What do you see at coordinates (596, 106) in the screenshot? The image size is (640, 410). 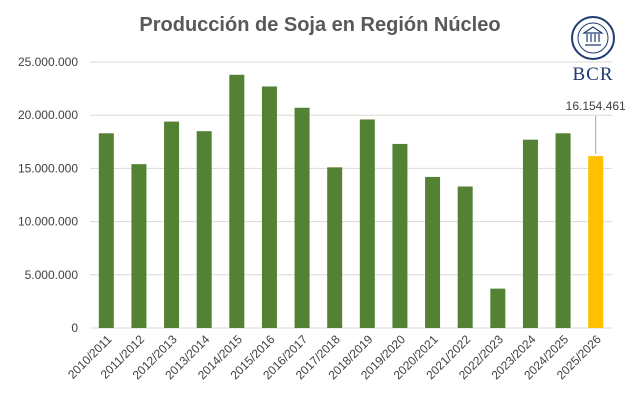 I see `data-label: 16.154.461` at bounding box center [596, 106].